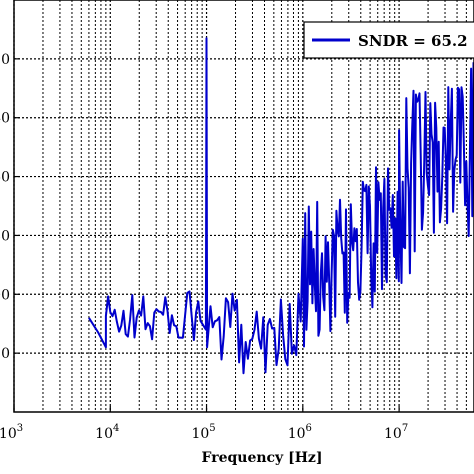 This screenshot has height=474, width=474. I want to click on legend: SNDR = 65.2, so click(388, 40).